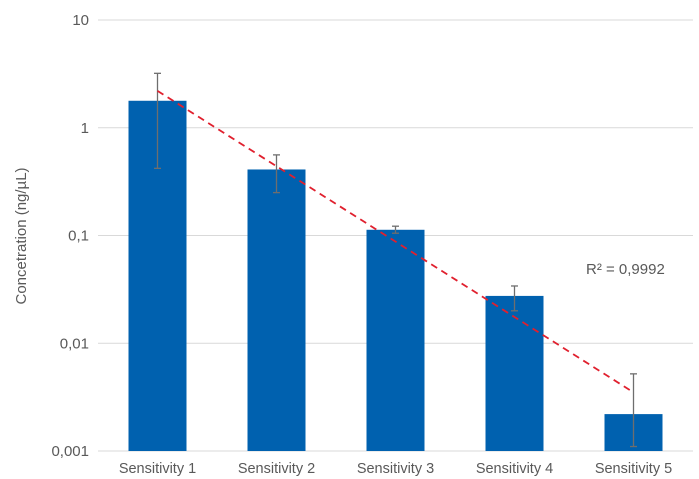 The width and height of the screenshot is (699, 479). I want to click on x-tick-label: Sensitivity 3, so click(395, 469).